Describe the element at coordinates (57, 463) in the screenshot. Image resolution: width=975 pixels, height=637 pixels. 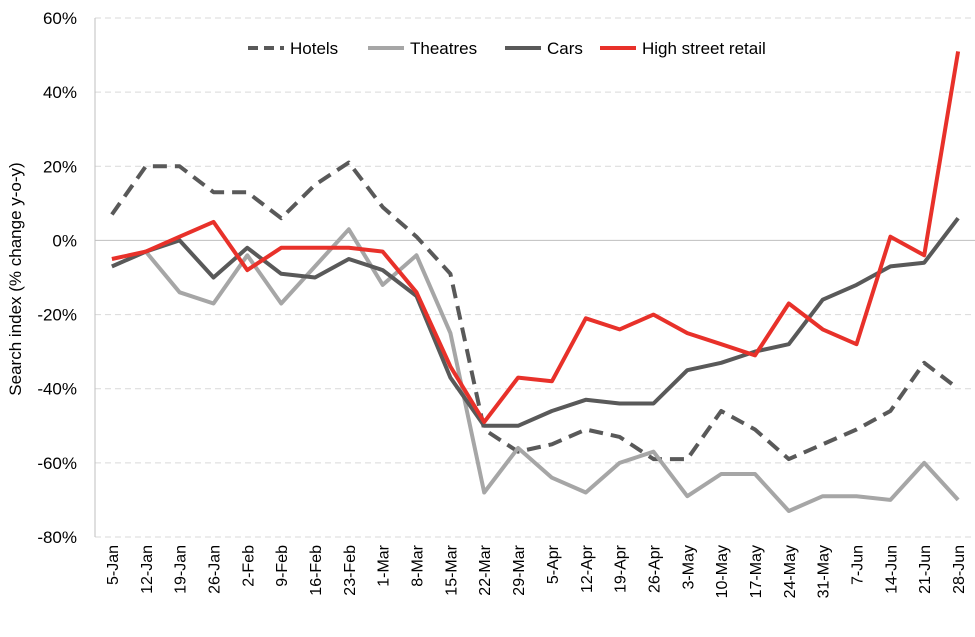
I see `y-tick-label: -60%` at that location.